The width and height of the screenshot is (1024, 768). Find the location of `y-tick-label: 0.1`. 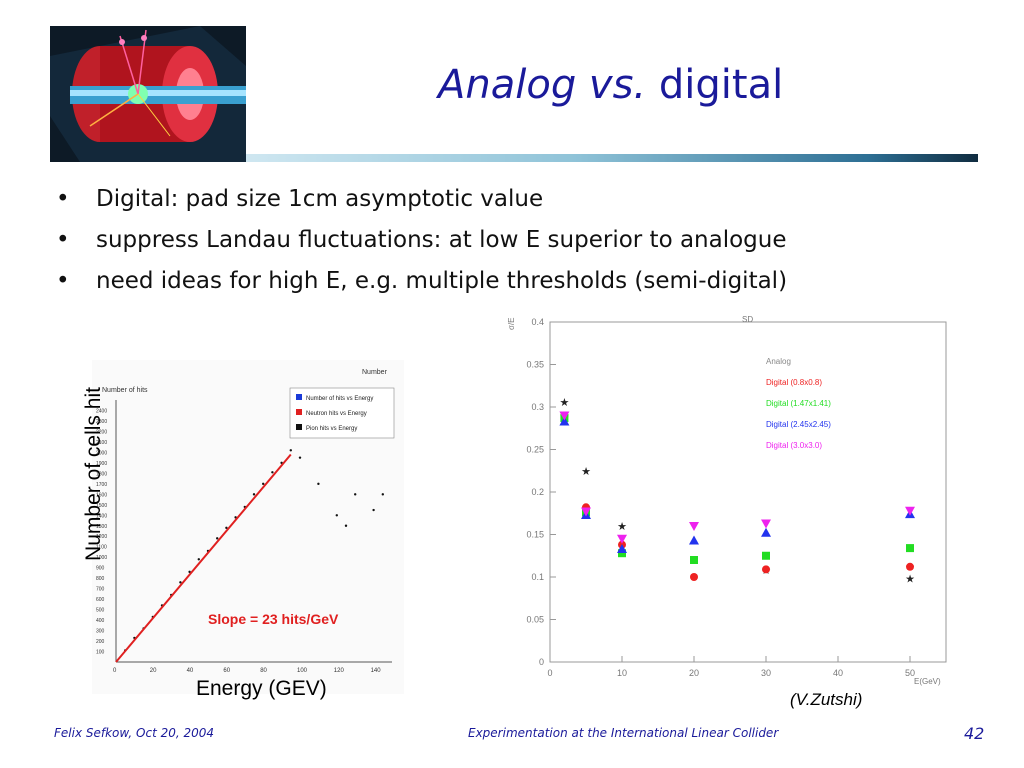

y-tick-label: 0.1 is located at coordinates (537, 577).